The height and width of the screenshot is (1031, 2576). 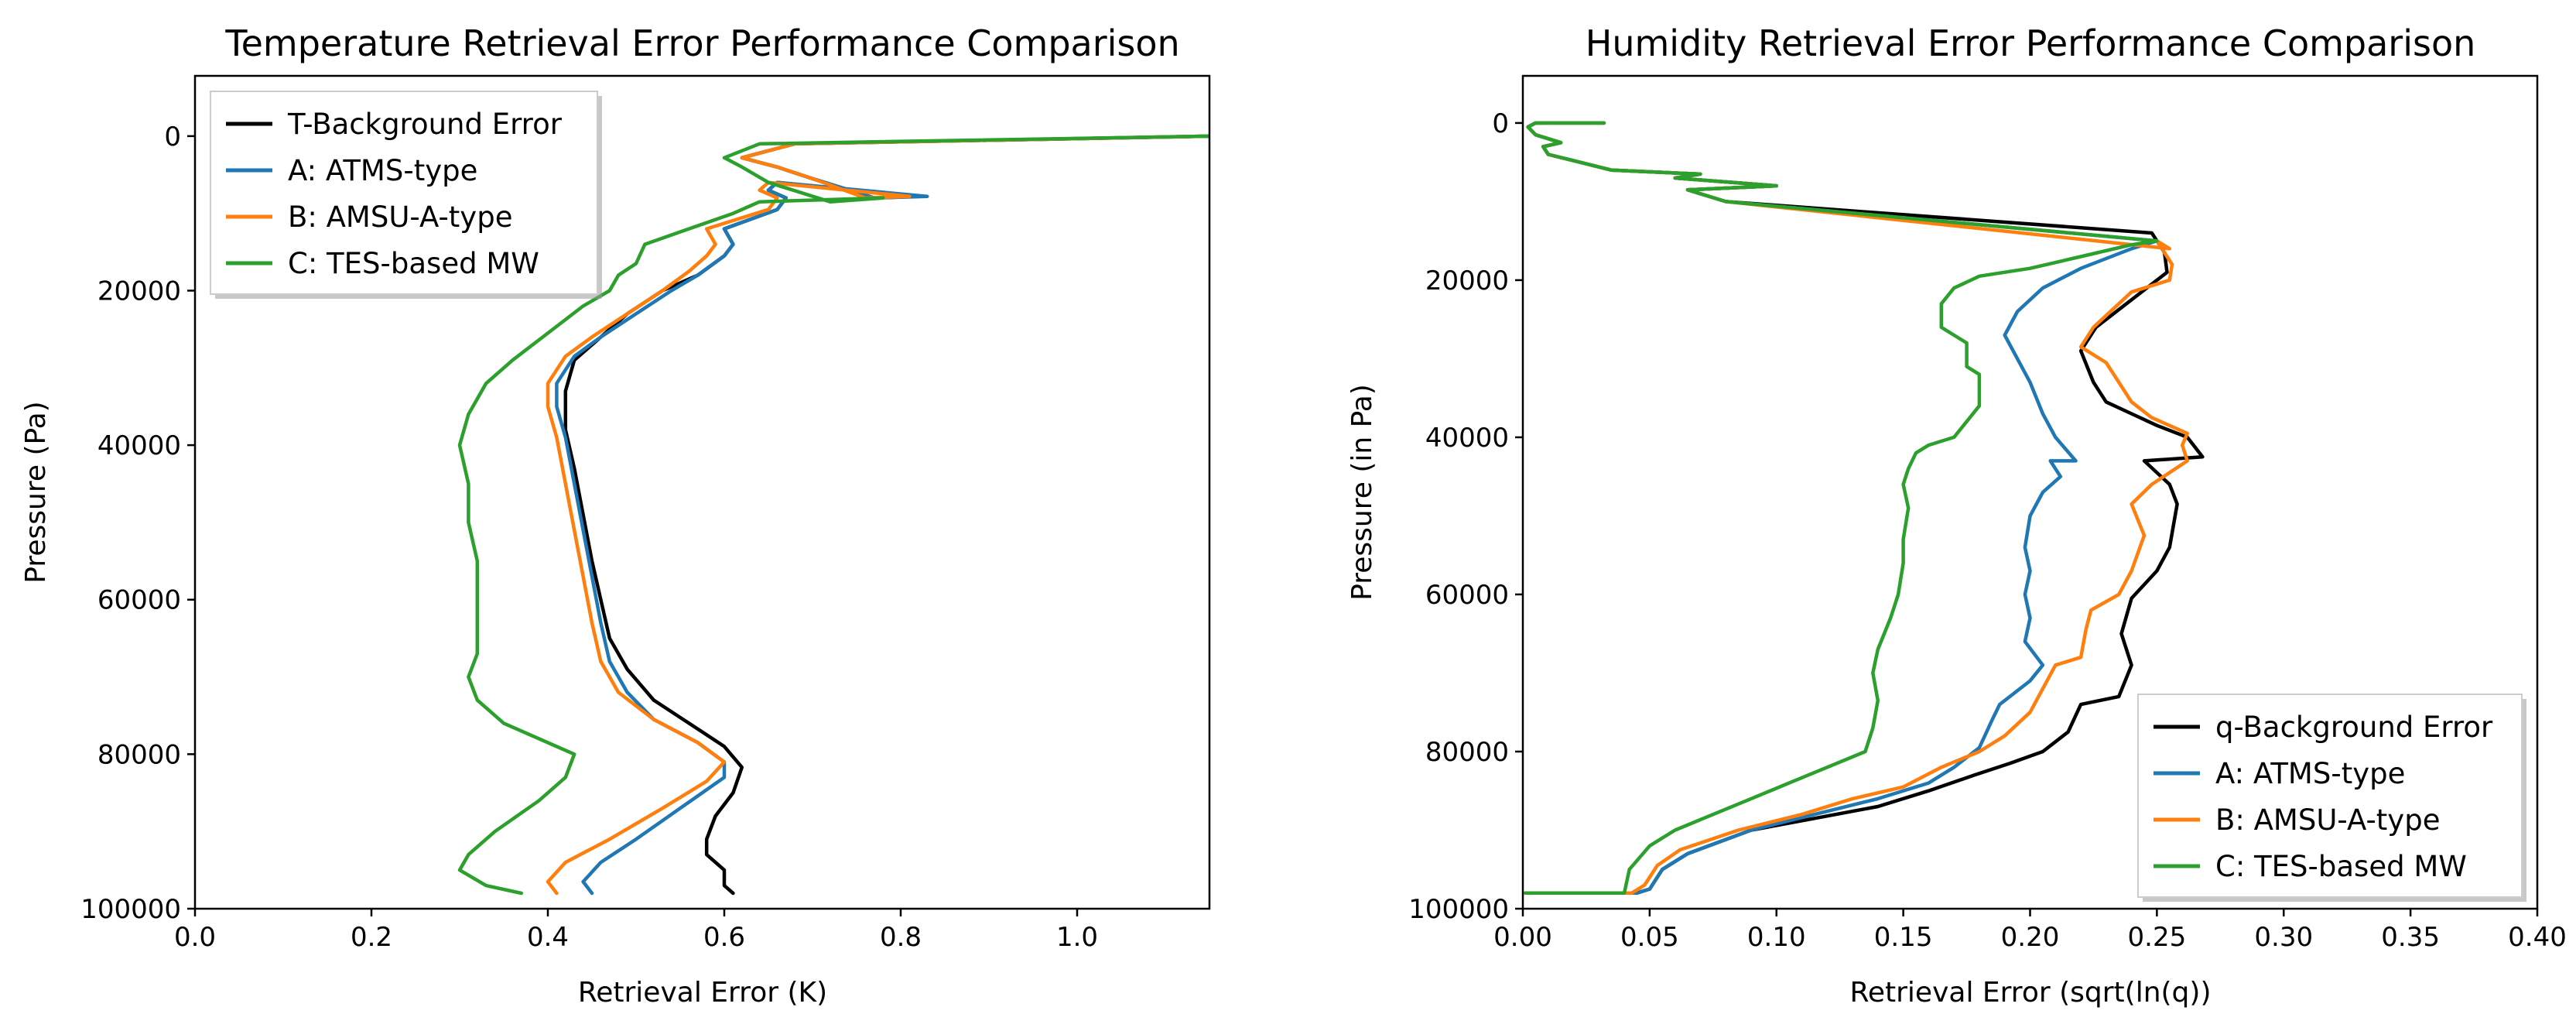 What do you see at coordinates (2157, 937) in the screenshot?
I see `x-tick-label: 0.25` at bounding box center [2157, 937].